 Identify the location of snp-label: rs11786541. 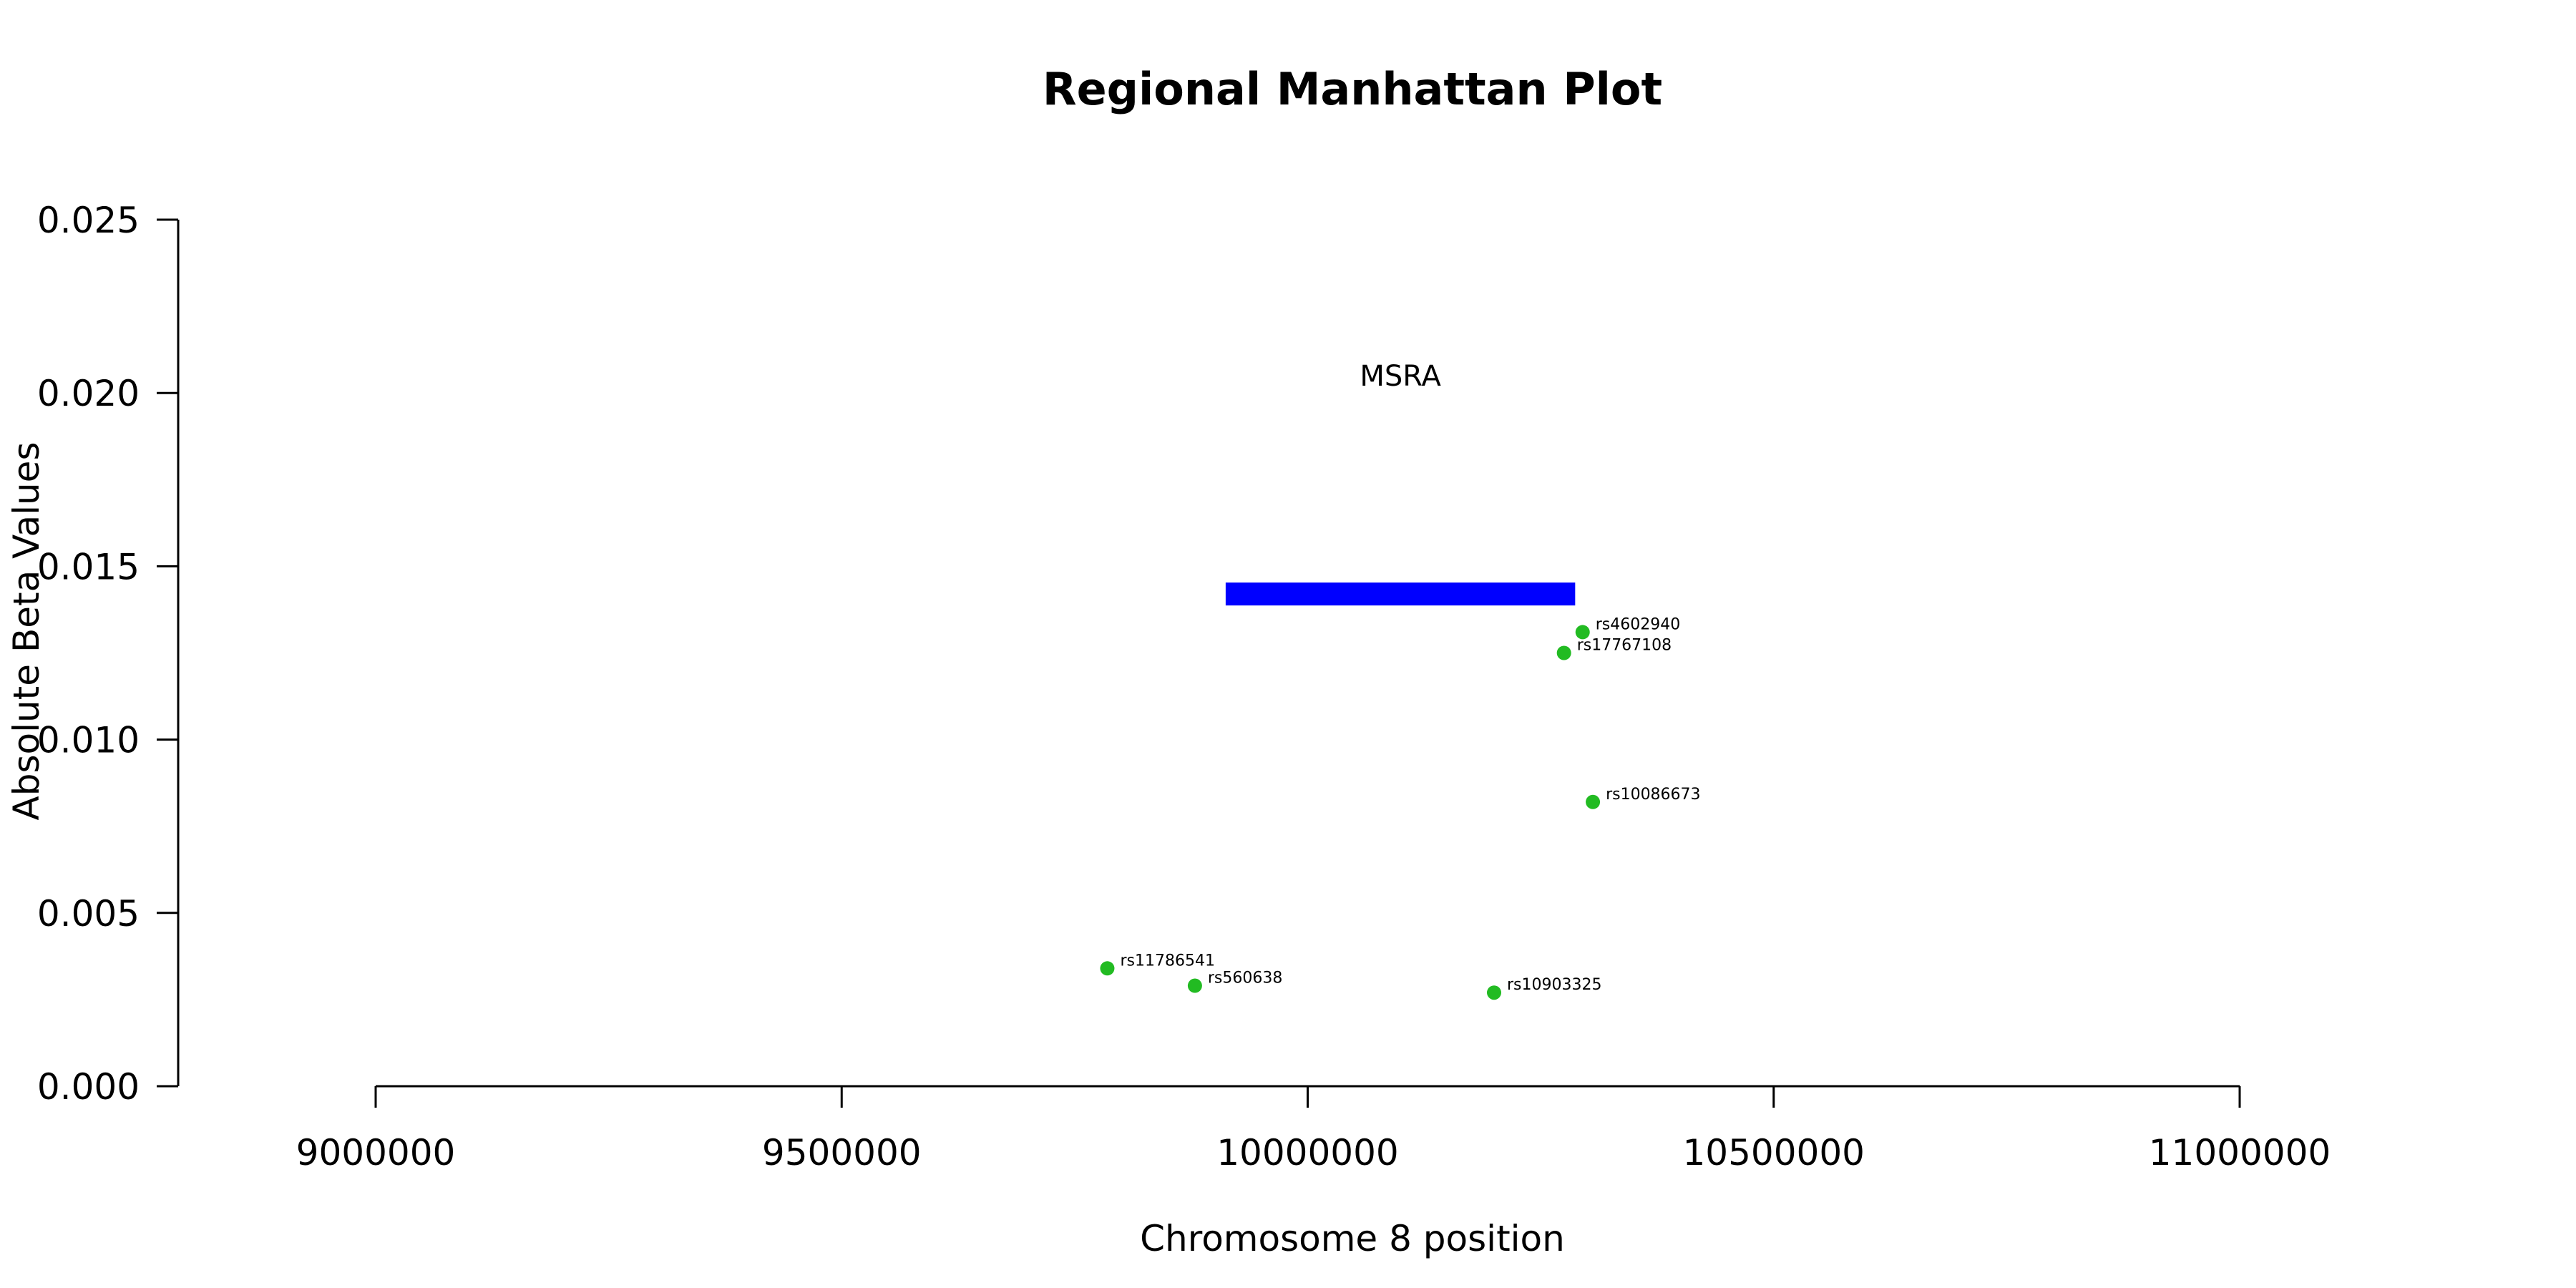
(1167, 961).